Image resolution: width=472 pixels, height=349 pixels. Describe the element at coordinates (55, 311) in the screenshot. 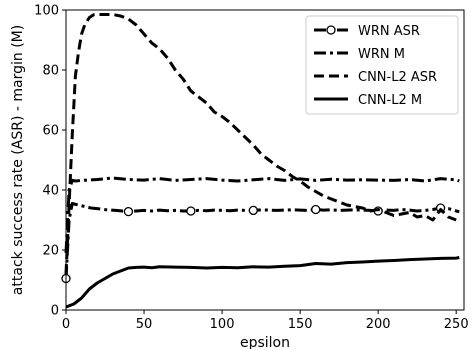

I see `y-tick-label: 0` at that location.